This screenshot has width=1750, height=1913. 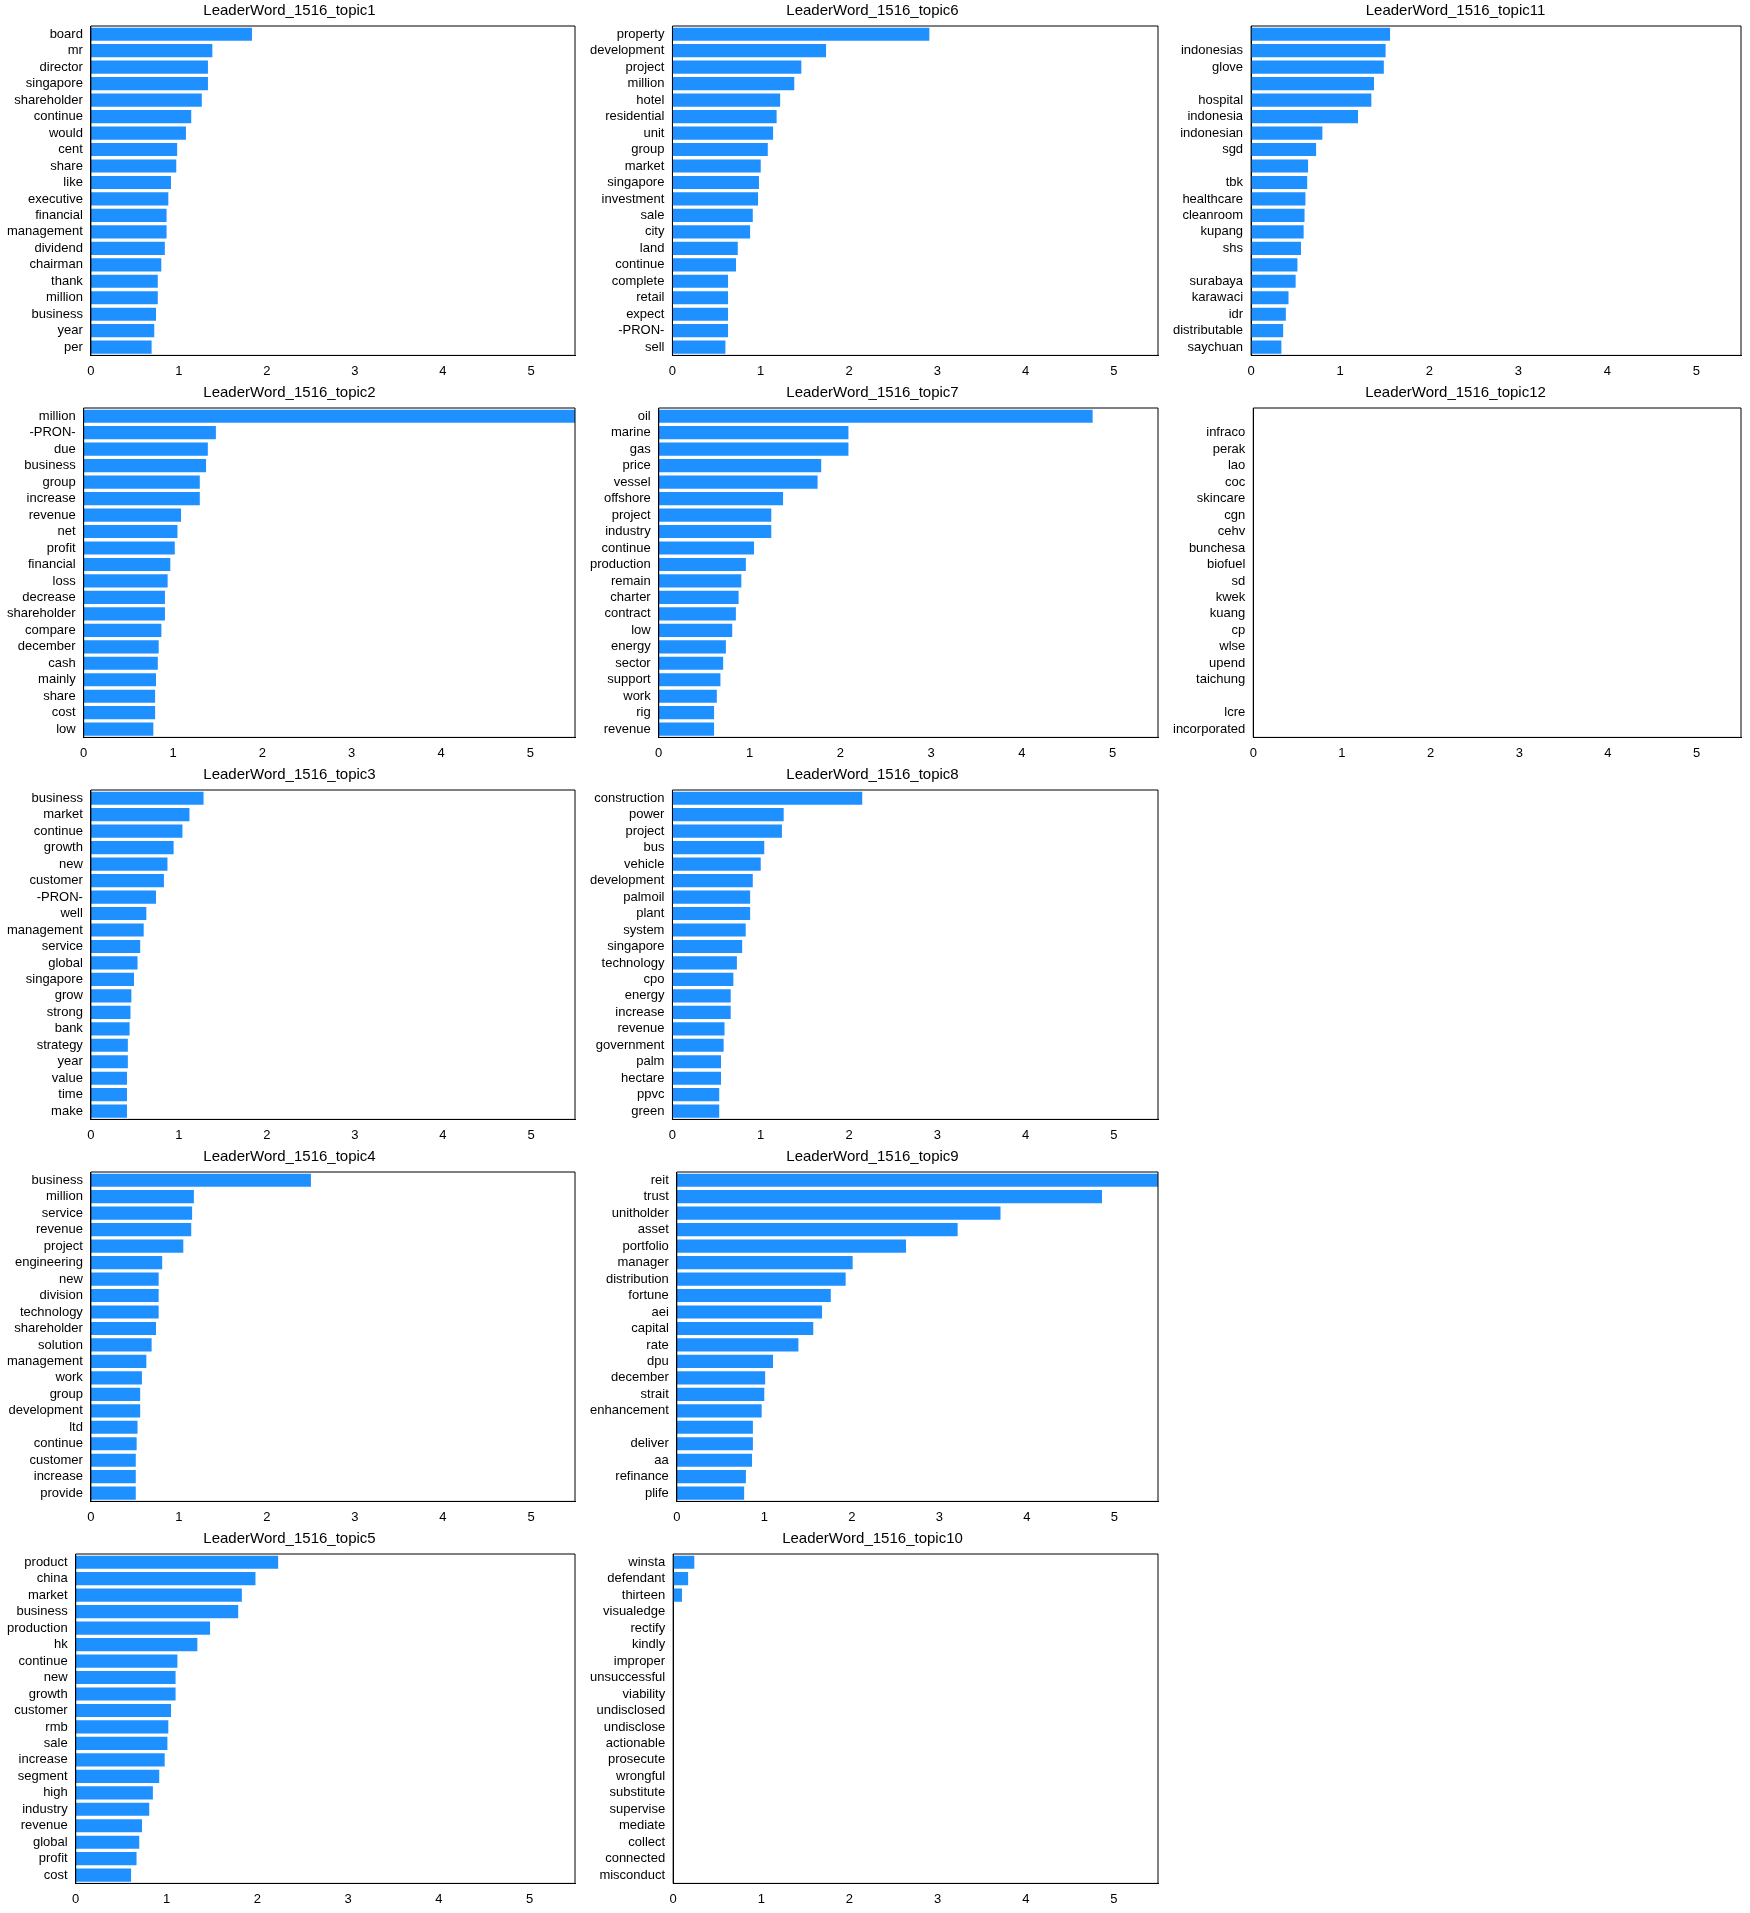 I want to click on y-tick-label: cgn, so click(x=1235, y=514).